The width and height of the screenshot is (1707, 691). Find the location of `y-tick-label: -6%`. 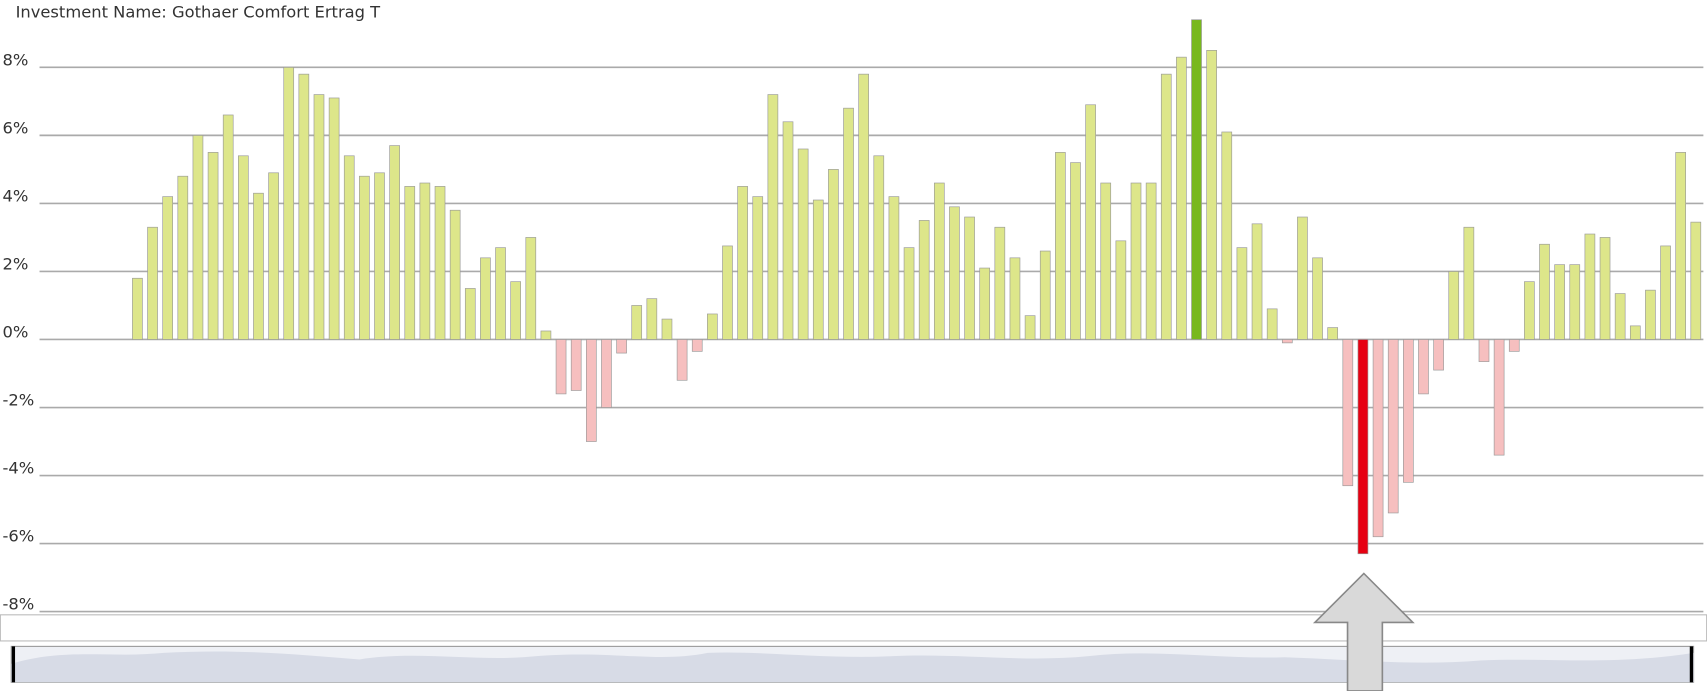

y-tick-label: -6% is located at coordinates (19, 536).